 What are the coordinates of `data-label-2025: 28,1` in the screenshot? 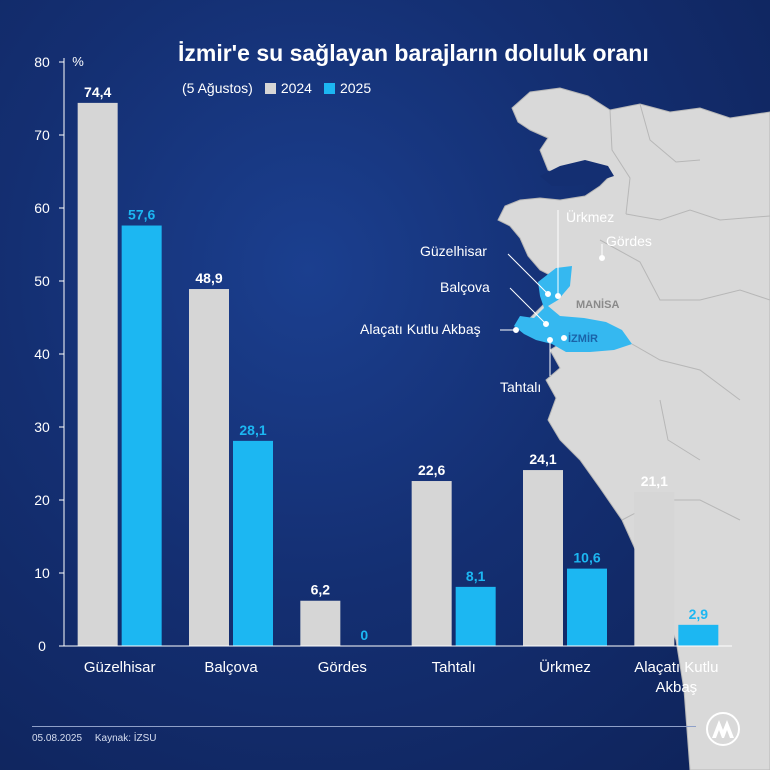 It's located at (252, 430).